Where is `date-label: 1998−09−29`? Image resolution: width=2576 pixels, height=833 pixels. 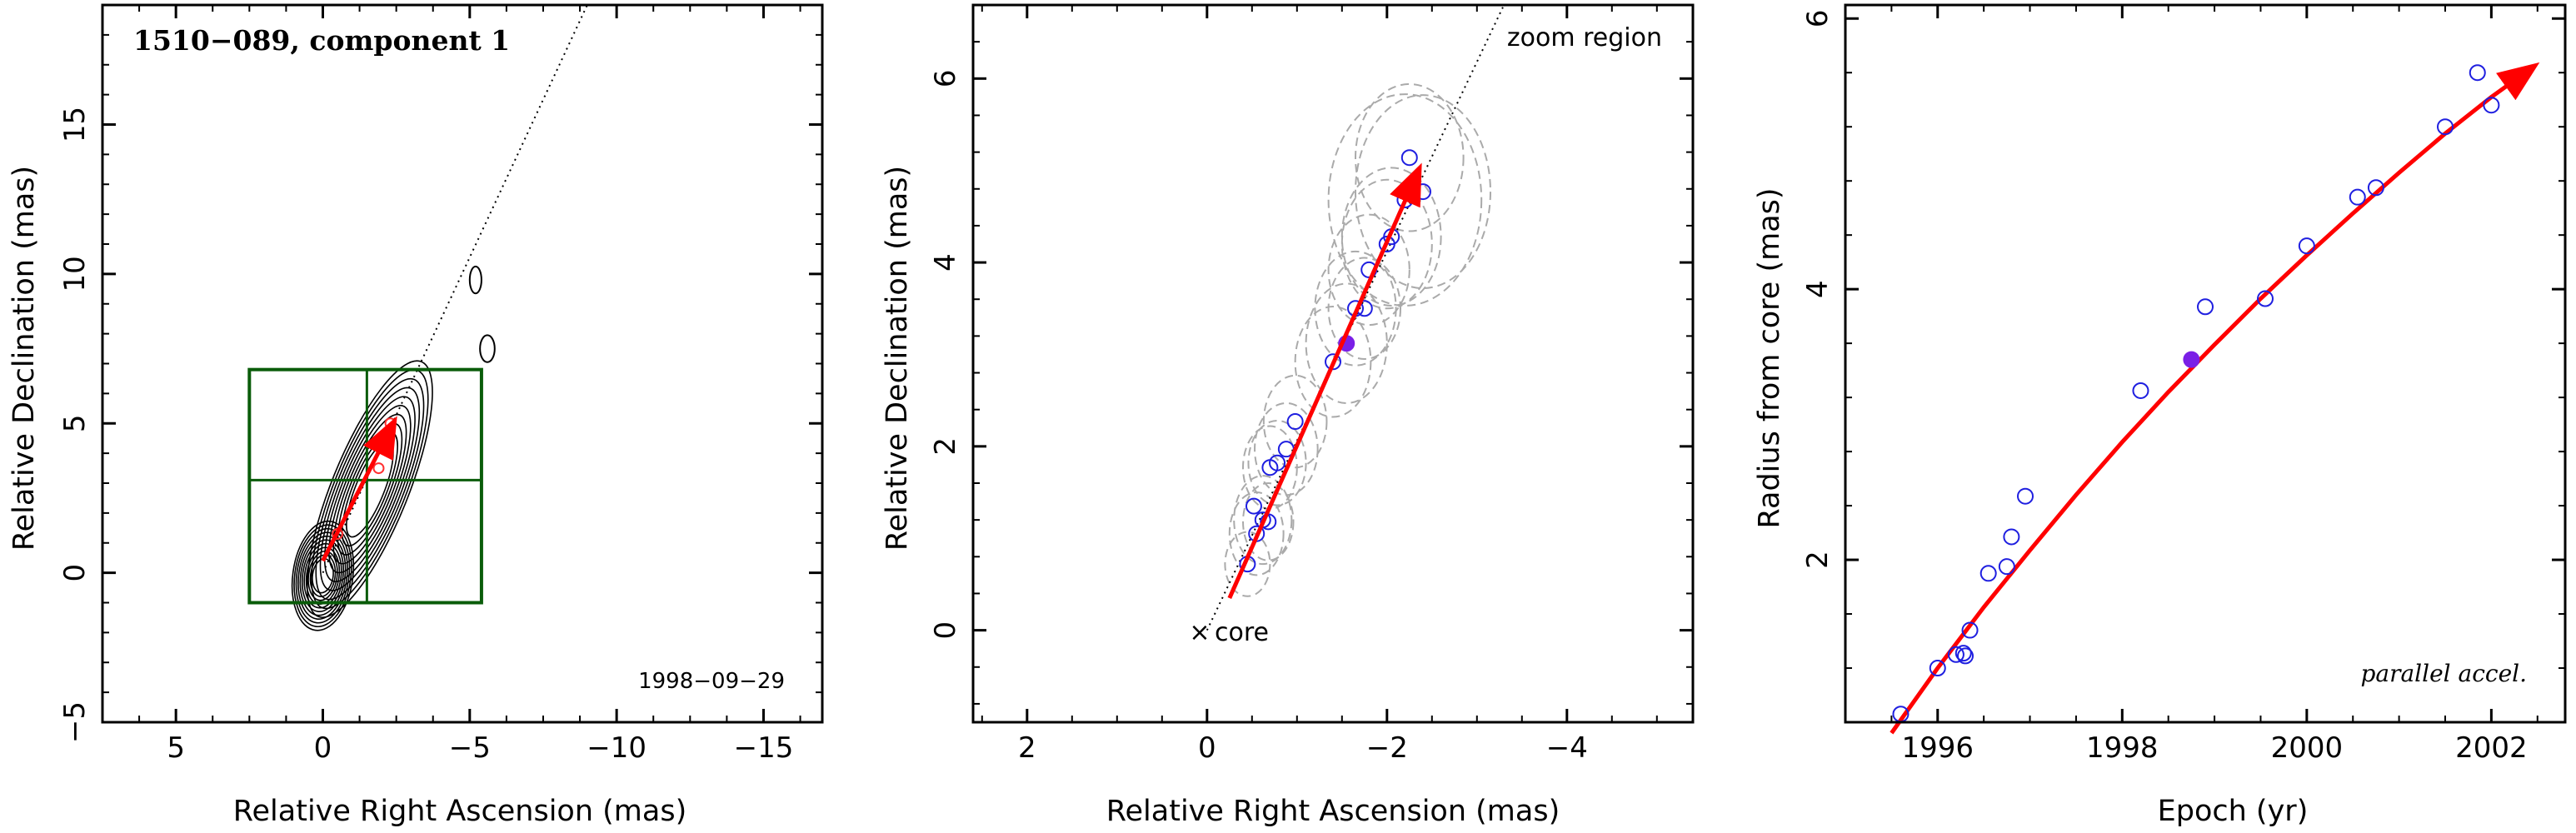 date-label: 1998−09−29 is located at coordinates (711, 681).